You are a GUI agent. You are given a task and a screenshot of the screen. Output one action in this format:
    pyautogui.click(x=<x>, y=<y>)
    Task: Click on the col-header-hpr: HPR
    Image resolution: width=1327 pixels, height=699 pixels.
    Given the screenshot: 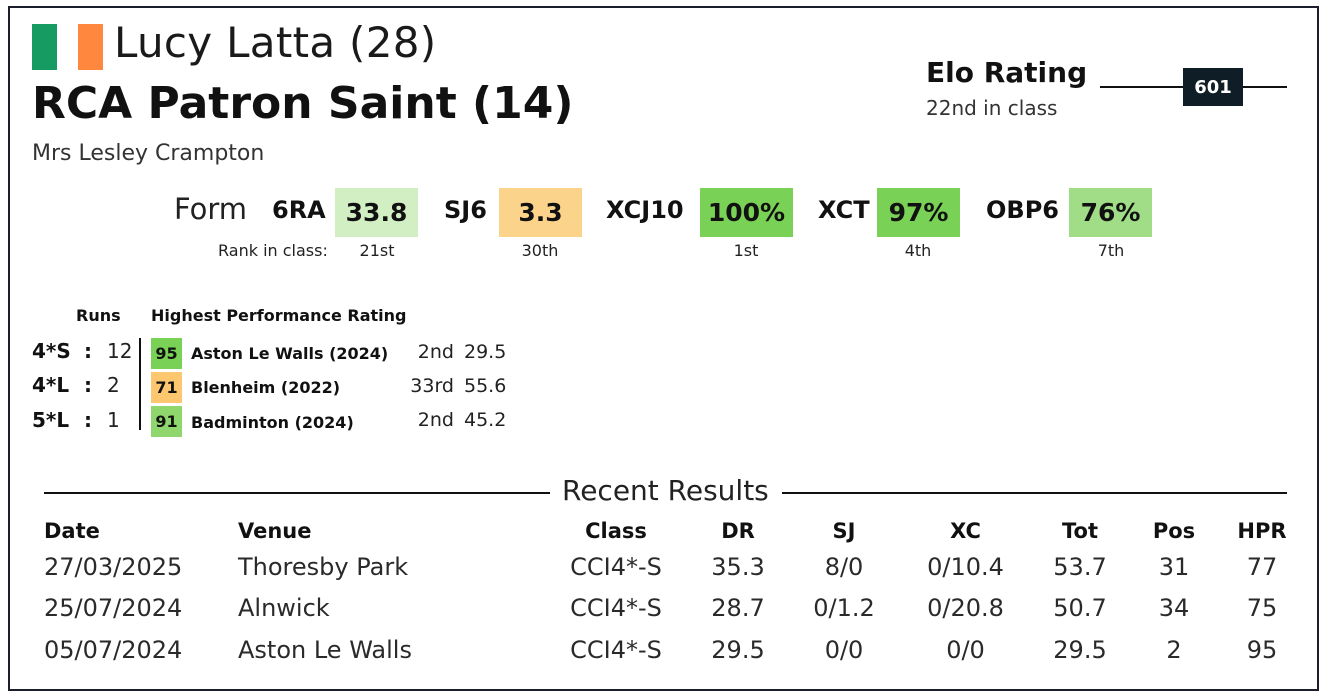 What is the action you would take?
    pyautogui.click(x=1262, y=531)
    